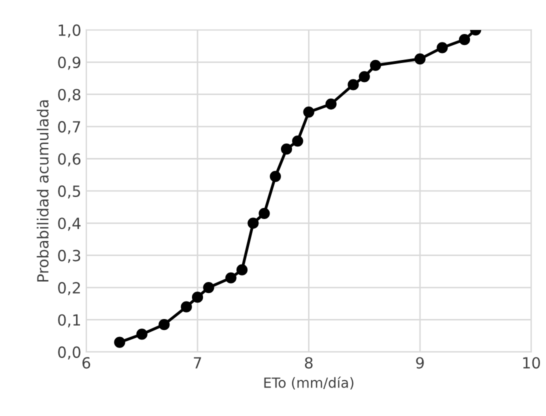 This screenshot has height=416, width=546. I want to click on x-tick-label: 8, so click(308, 363).